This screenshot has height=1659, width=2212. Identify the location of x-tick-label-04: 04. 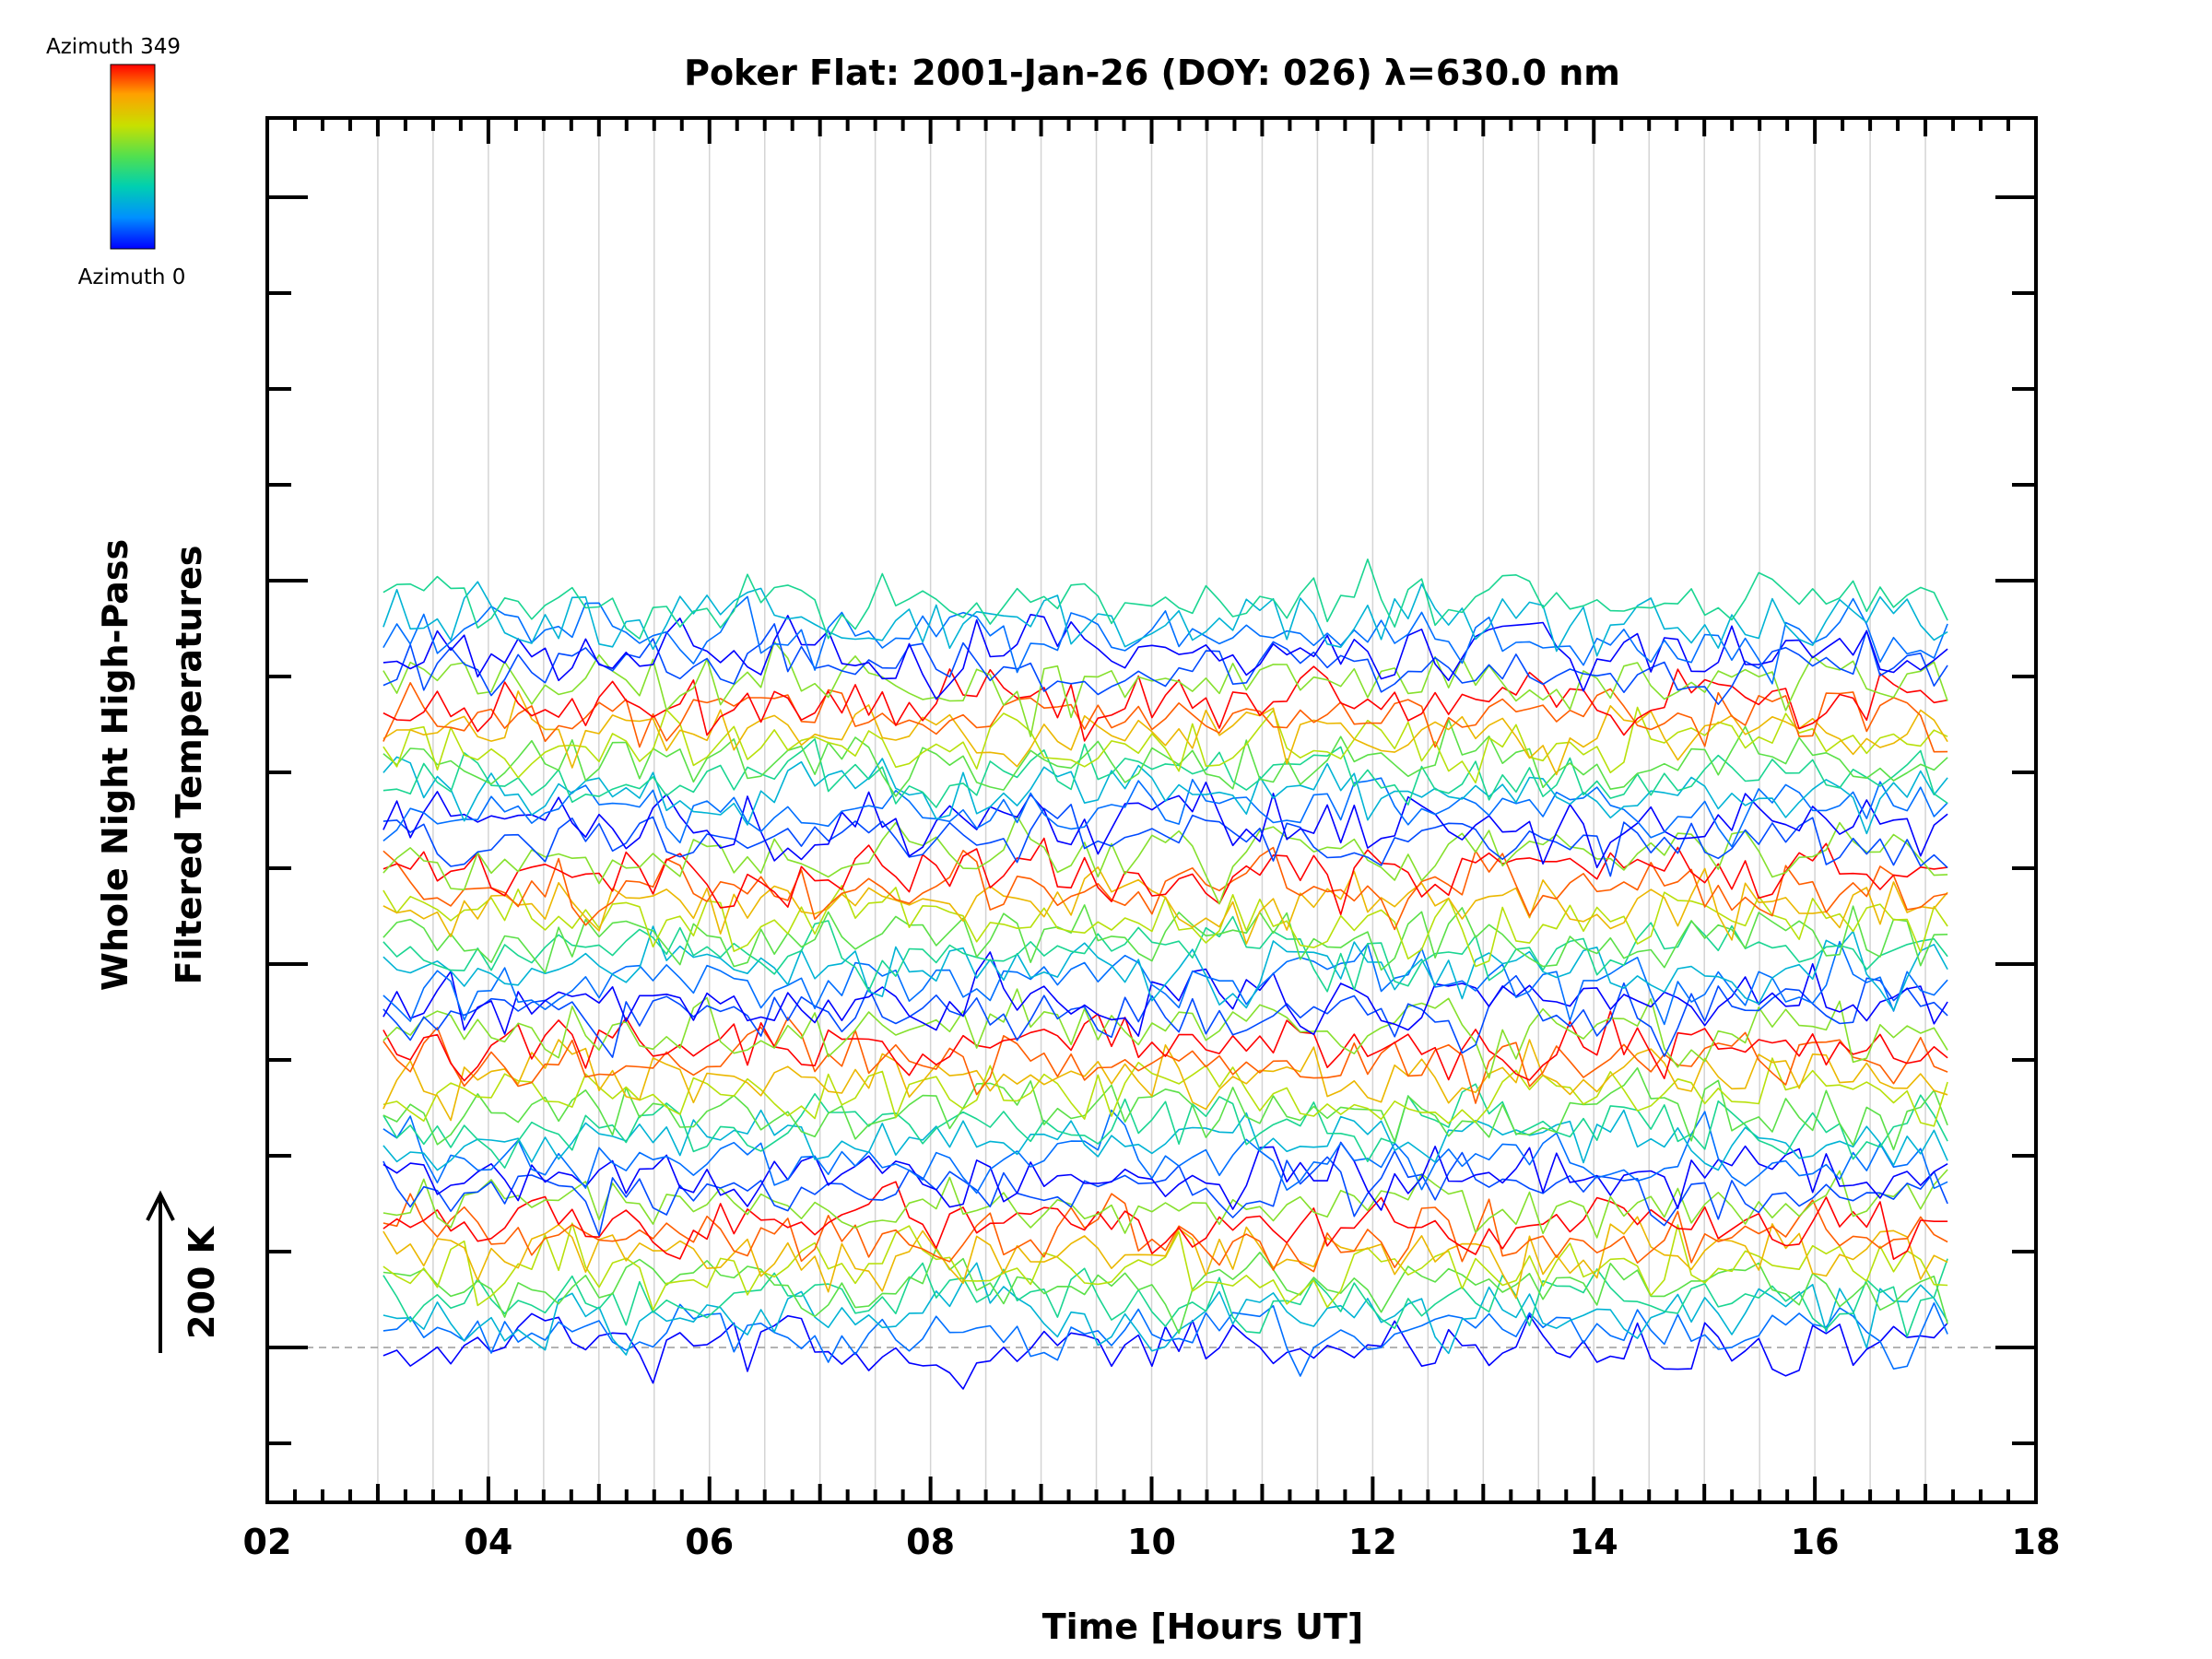
(488, 1542).